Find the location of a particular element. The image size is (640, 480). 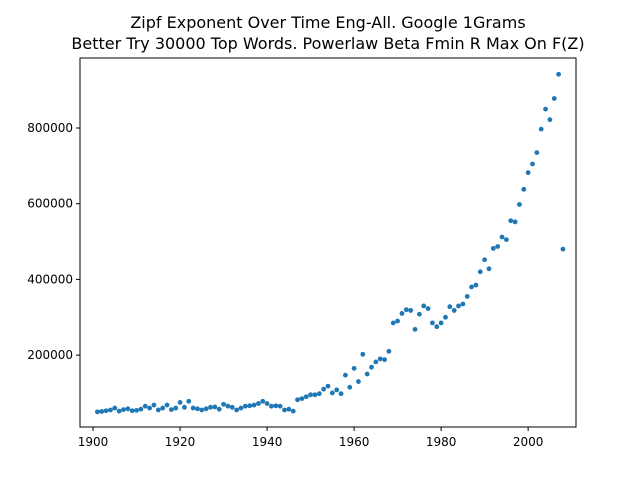

x-tick-label: 1940 is located at coordinates (267, 442).